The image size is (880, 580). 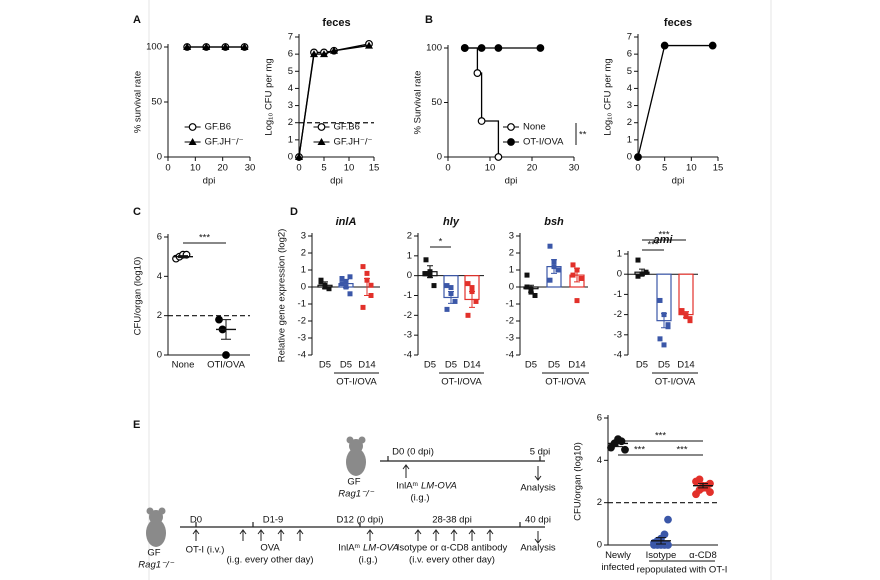 I want to click on legend-label: OT-I/OVA, so click(x=543, y=142).